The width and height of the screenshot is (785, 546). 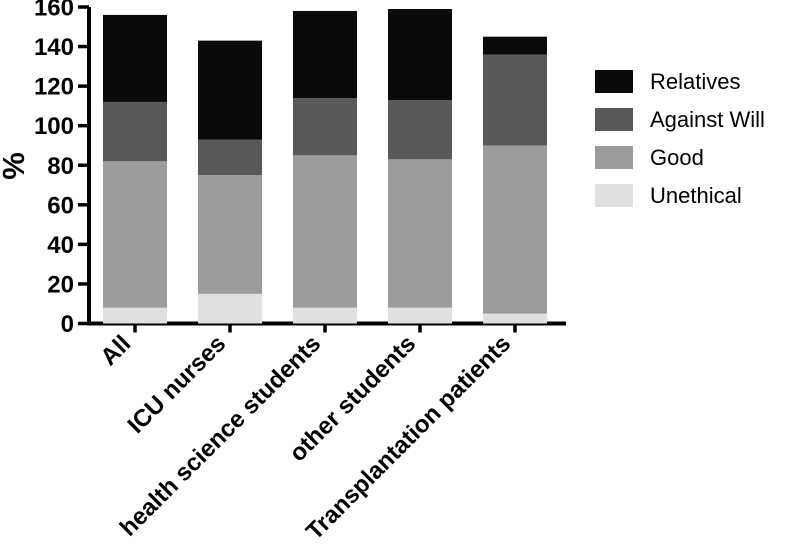 I want to click on bar-segment-against-will-all, so click(x=135, y=131).